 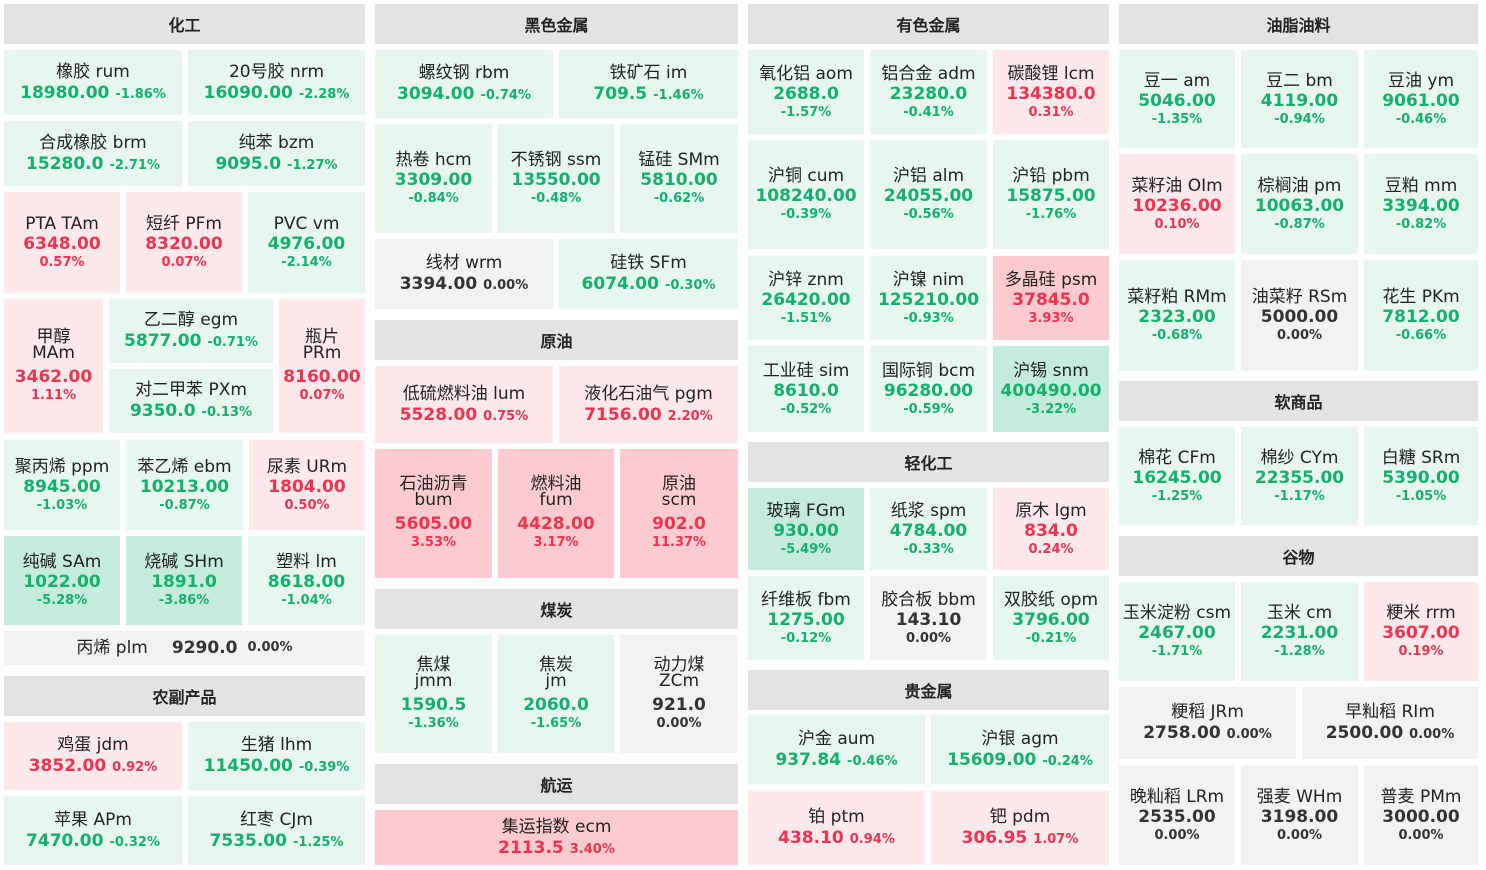 I want to click on futures-tile: 玉米 cm 2231.00 -1.28%, so click(x=1299, y=631).